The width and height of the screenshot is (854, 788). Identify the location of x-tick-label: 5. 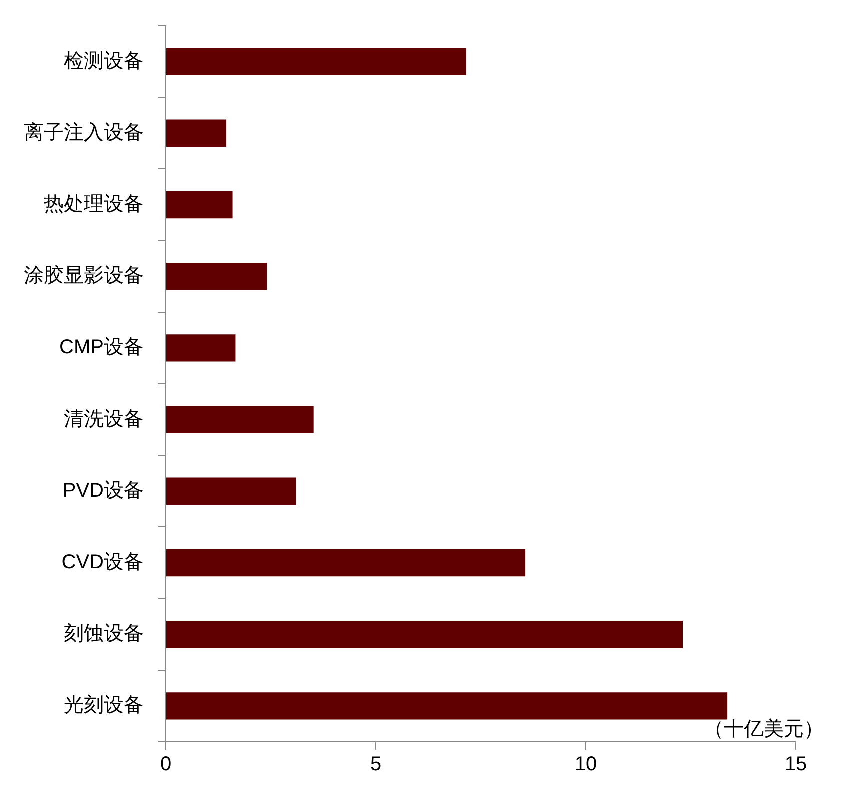
(376, 765).